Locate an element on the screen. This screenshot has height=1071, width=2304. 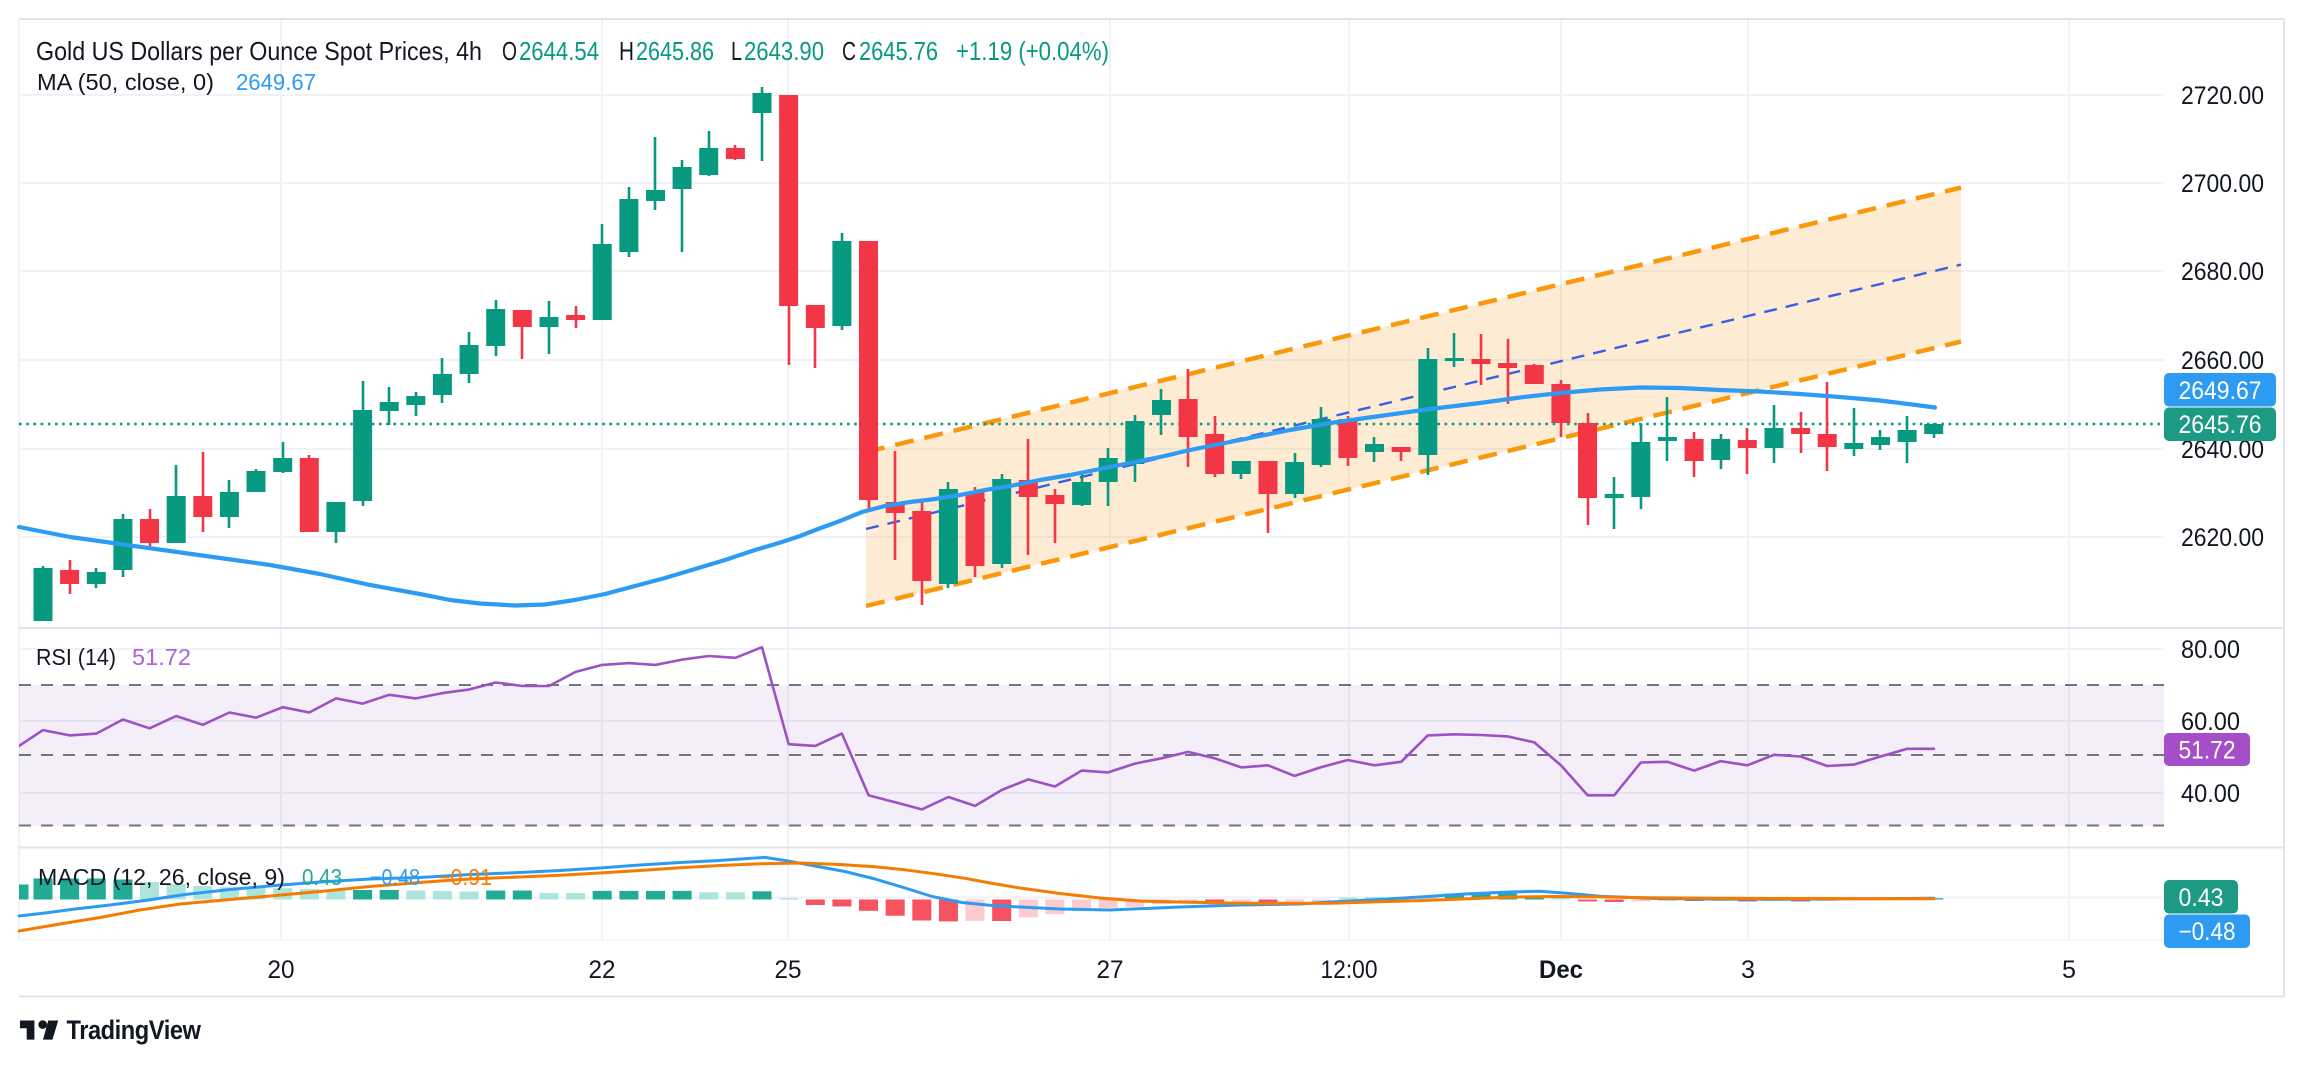
svg-text: 2720.00 is located at coordinates (2222, 96).